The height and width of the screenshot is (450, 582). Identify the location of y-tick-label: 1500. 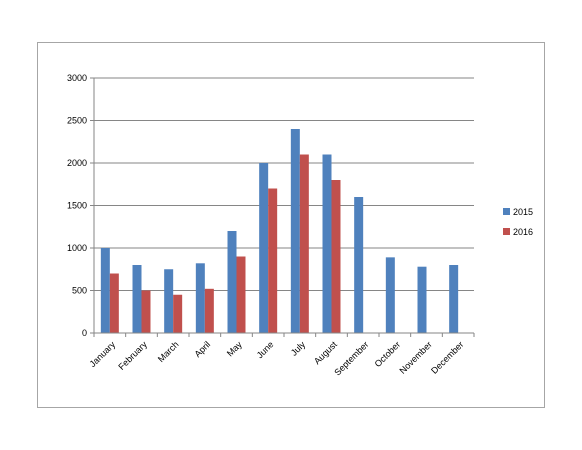
(77, 206).